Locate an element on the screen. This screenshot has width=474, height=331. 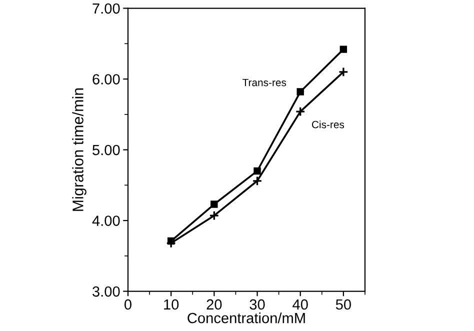
x-tick-label: 30 is located at coordinates (257, 304).